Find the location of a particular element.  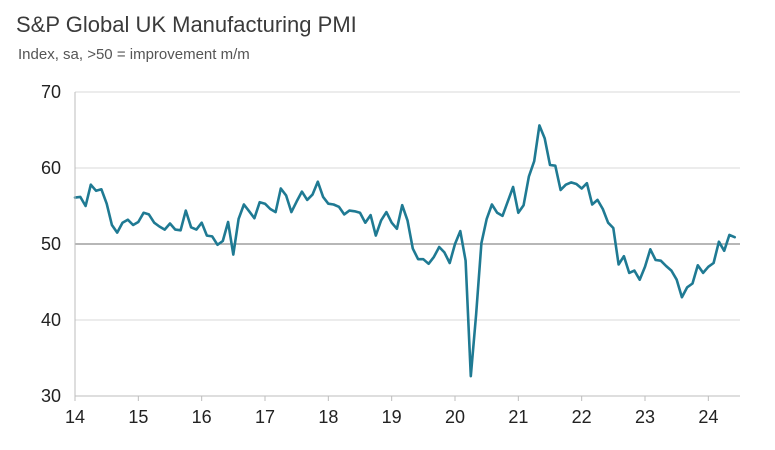

x-axis: 14 15 16 17 18 19 20 21 22 23 24 is located at coordinates (402, 411).